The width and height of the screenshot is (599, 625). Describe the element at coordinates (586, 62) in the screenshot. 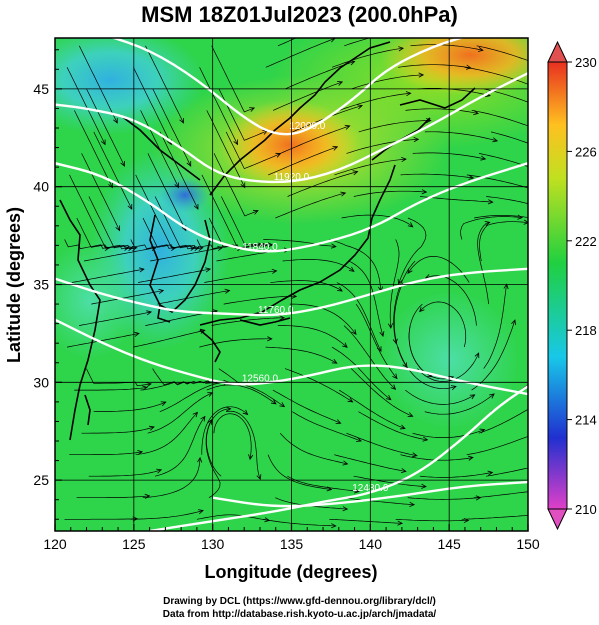

I see `colorbar-label: 230` at that location.